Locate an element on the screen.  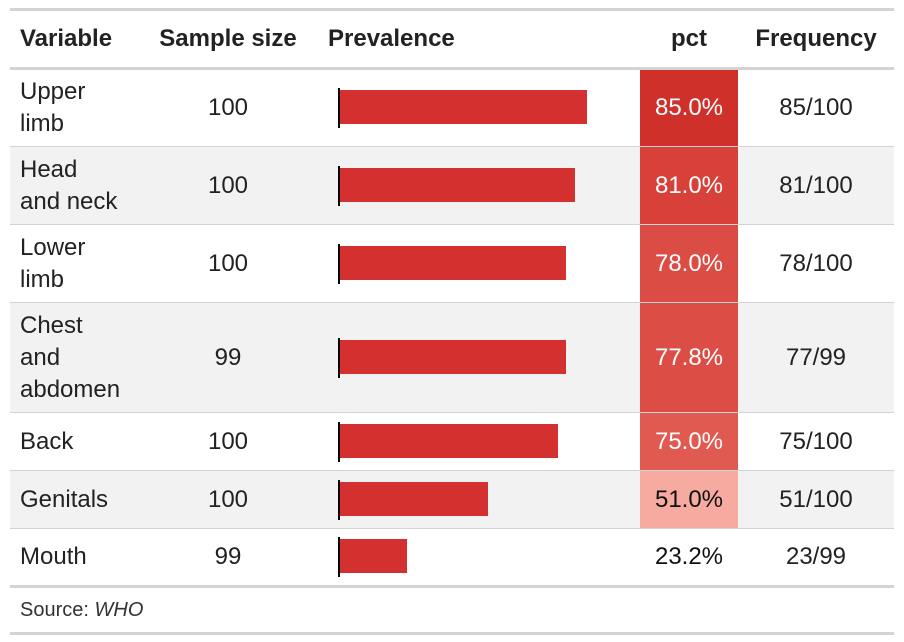
table-row: Lower limb 100 78.0% 78/100 is located at coordinates (452, 263).